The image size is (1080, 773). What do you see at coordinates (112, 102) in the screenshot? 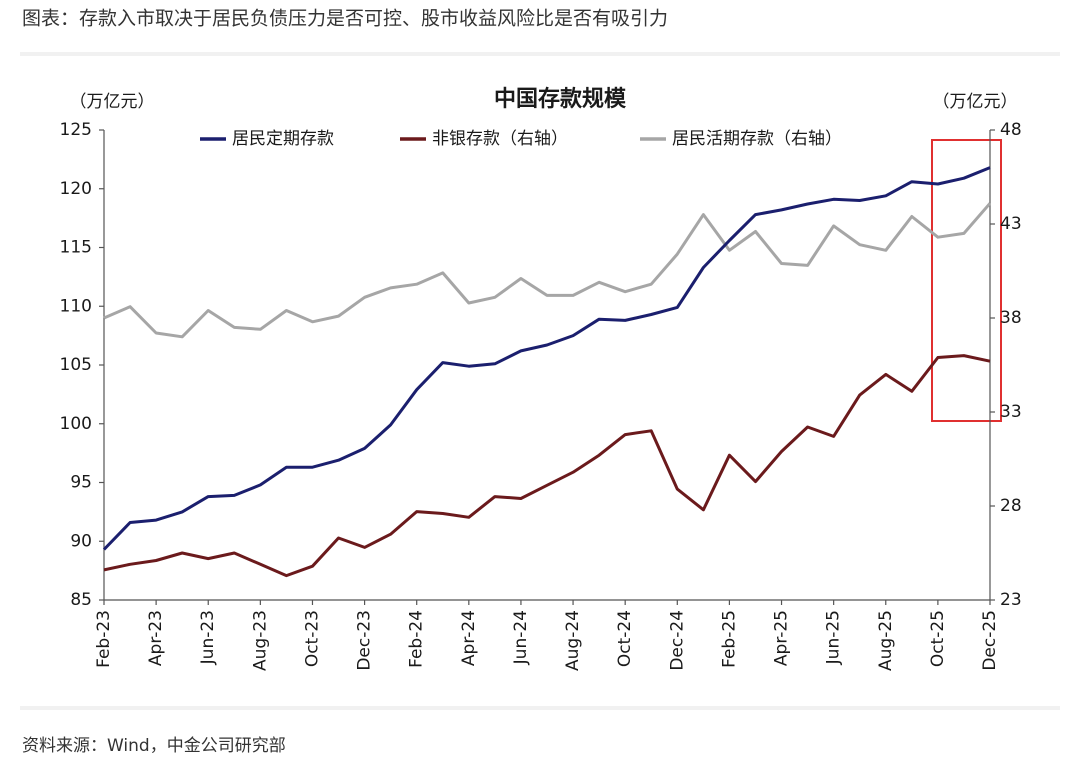
I see `y-axis-label: （万亿元）` at bounding box center [112, 102].